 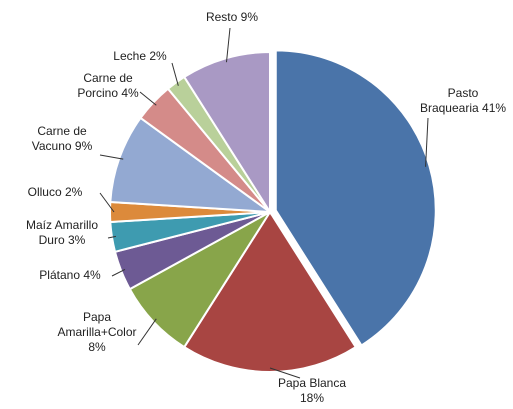 What do you see at coordinates (97, 347) in the screenshot?
I see `slice-value: 8%` at bounding box center [97, 347].